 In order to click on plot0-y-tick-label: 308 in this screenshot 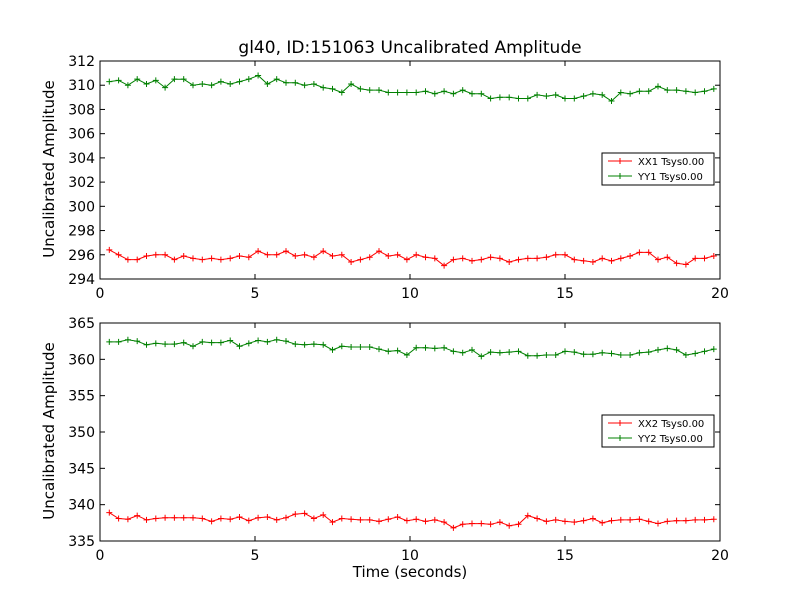, I will do `click(81, 110)`.